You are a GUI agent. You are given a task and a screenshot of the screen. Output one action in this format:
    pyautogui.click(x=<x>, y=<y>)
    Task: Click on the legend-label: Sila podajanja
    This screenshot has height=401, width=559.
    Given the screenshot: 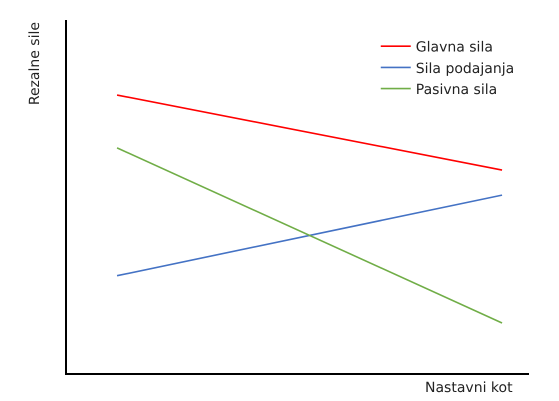 What is the action you would take?
    pyautogui.click(x=465, y=68)
    